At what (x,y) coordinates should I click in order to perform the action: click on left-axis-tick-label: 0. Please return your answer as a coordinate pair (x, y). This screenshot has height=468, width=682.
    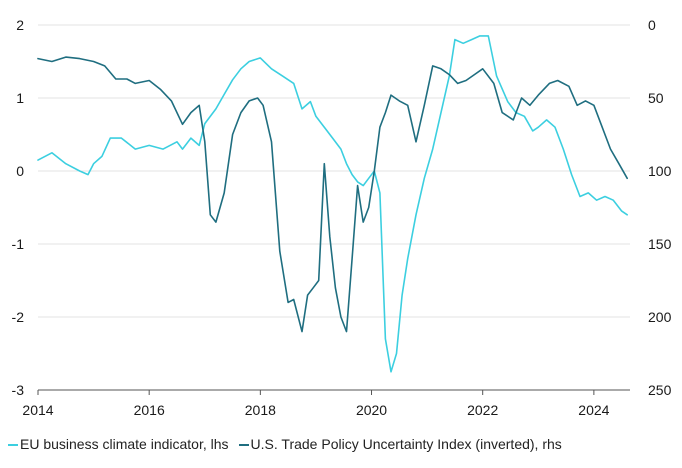
    Looking at the image, I should click on (20, 171).